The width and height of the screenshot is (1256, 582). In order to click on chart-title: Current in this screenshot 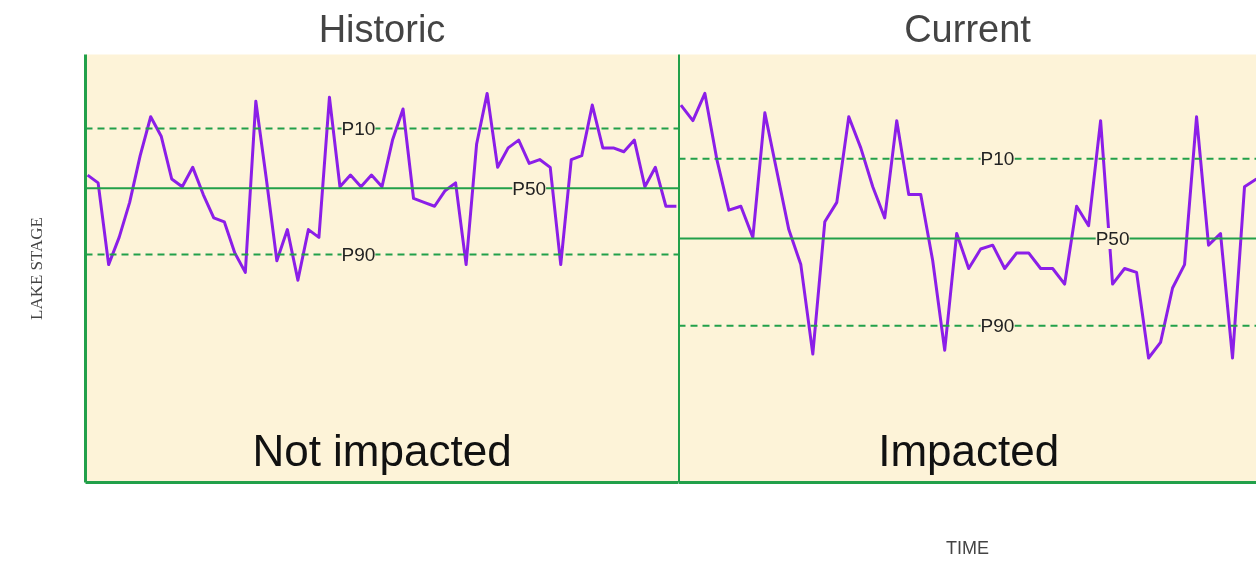, I will do `click(968, 28)`.